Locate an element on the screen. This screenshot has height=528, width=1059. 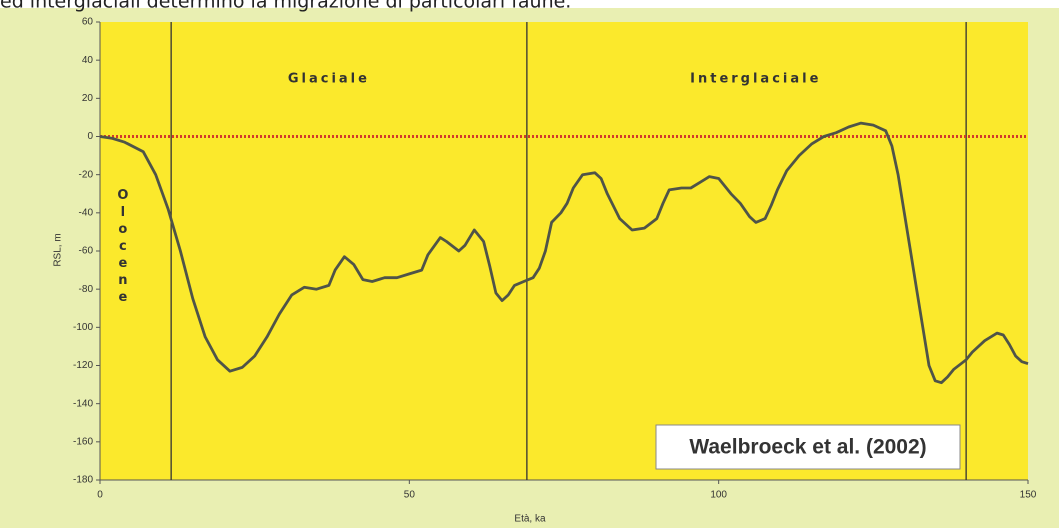
y-tick-label: -80 is located at coordinates (86, 289).